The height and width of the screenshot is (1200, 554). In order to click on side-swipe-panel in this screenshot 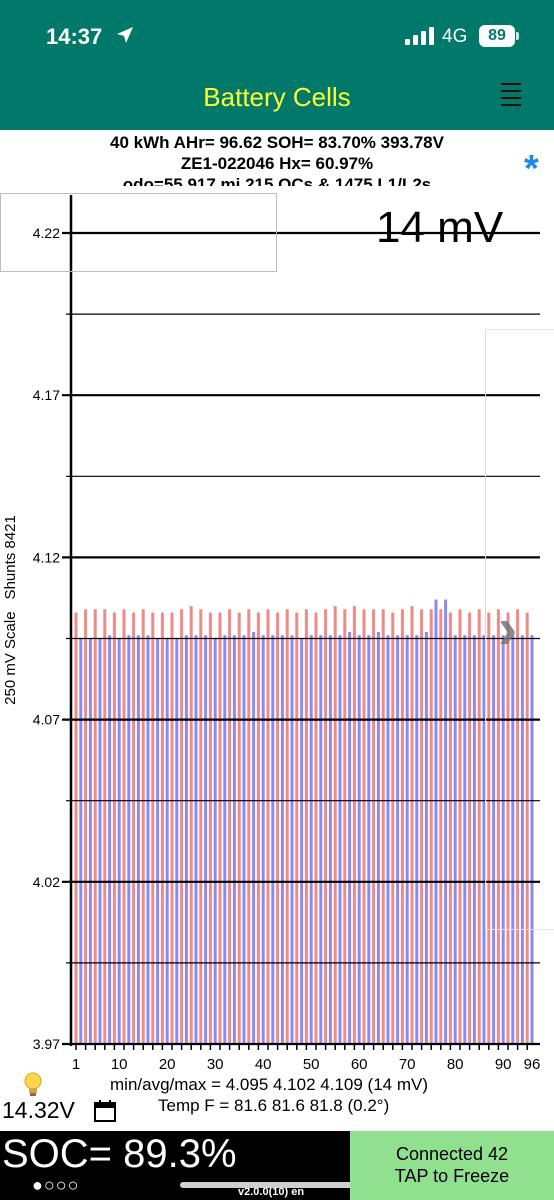, I will do `click(519, 629)`.